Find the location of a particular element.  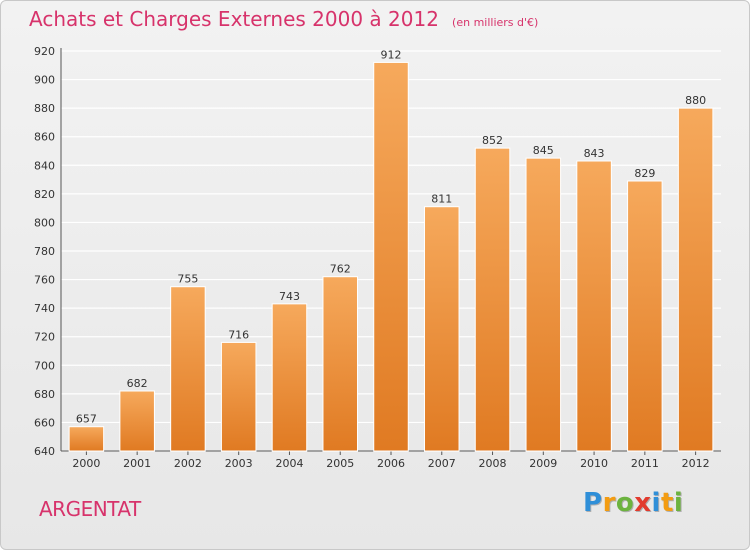

y-tick-label: 660 is located at coordinates (44, 422).